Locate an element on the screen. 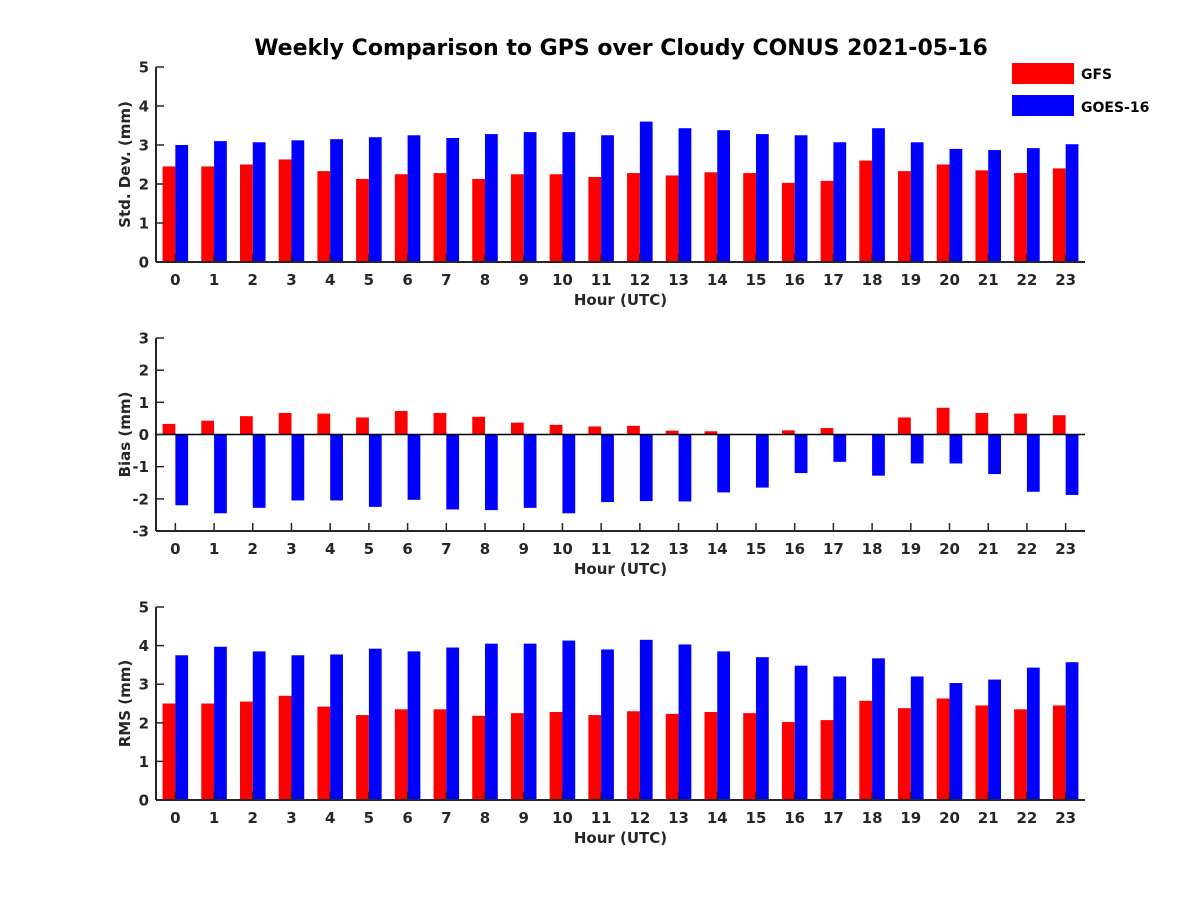  std-dev-x-axis-label: Hour (UTC) is located at coordinates (620, 300).